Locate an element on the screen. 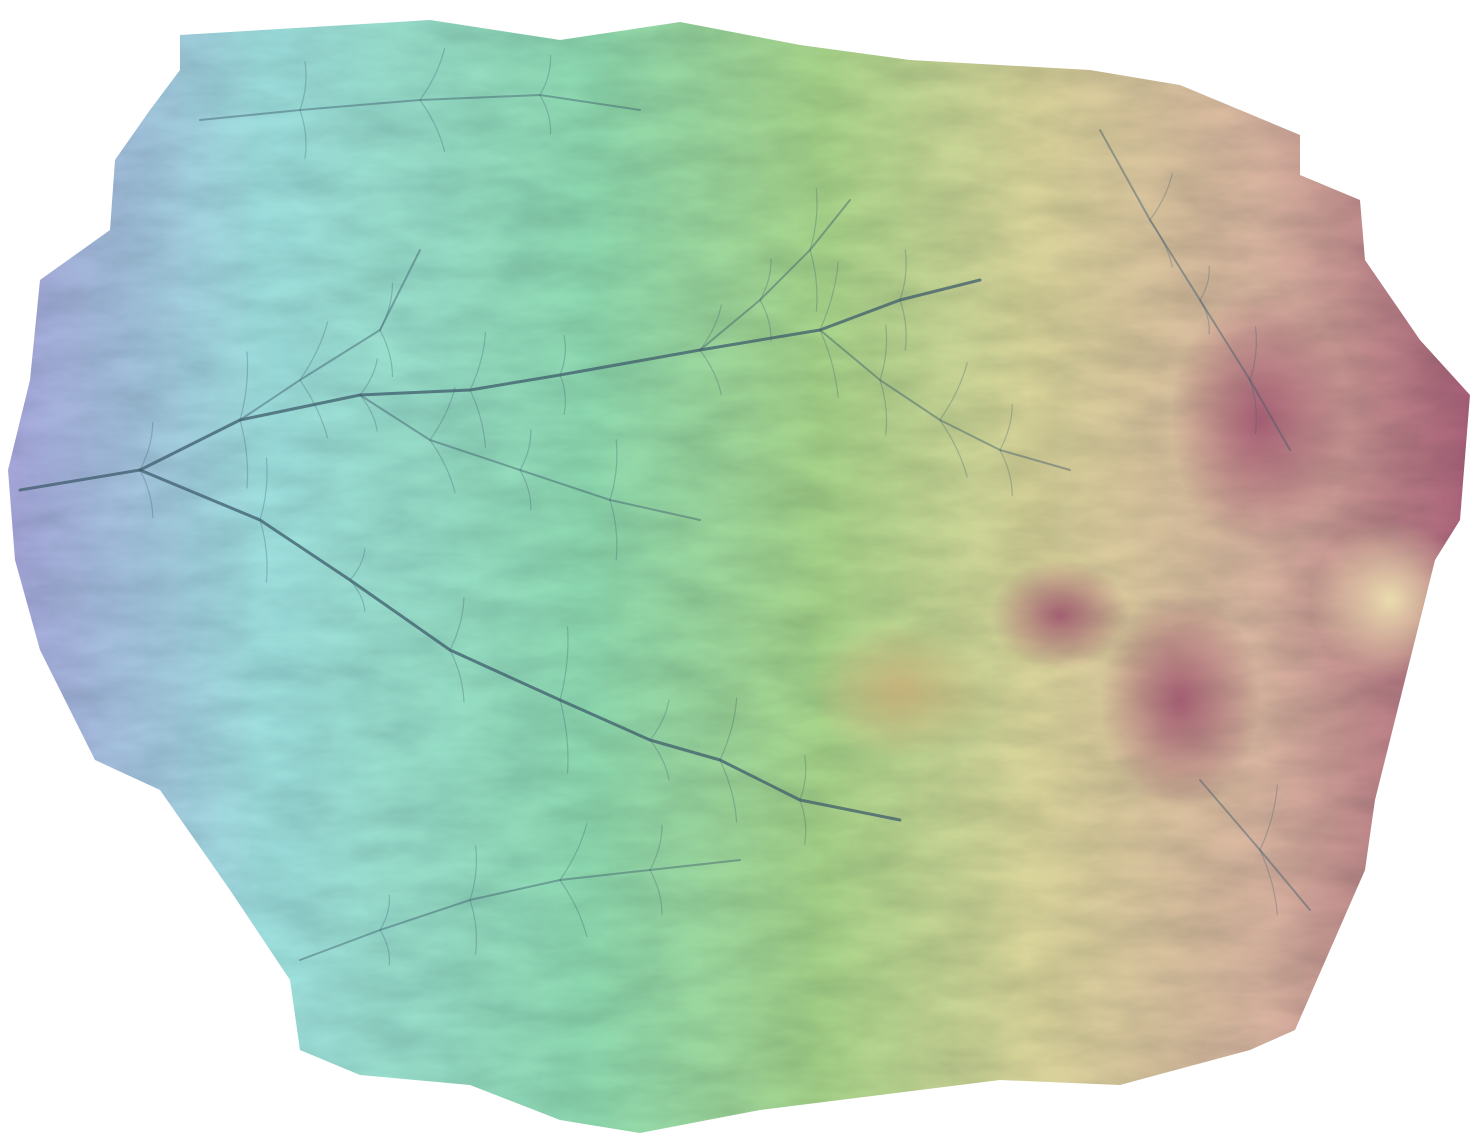  northeast-ridge is located at coordinates (1260, 420).